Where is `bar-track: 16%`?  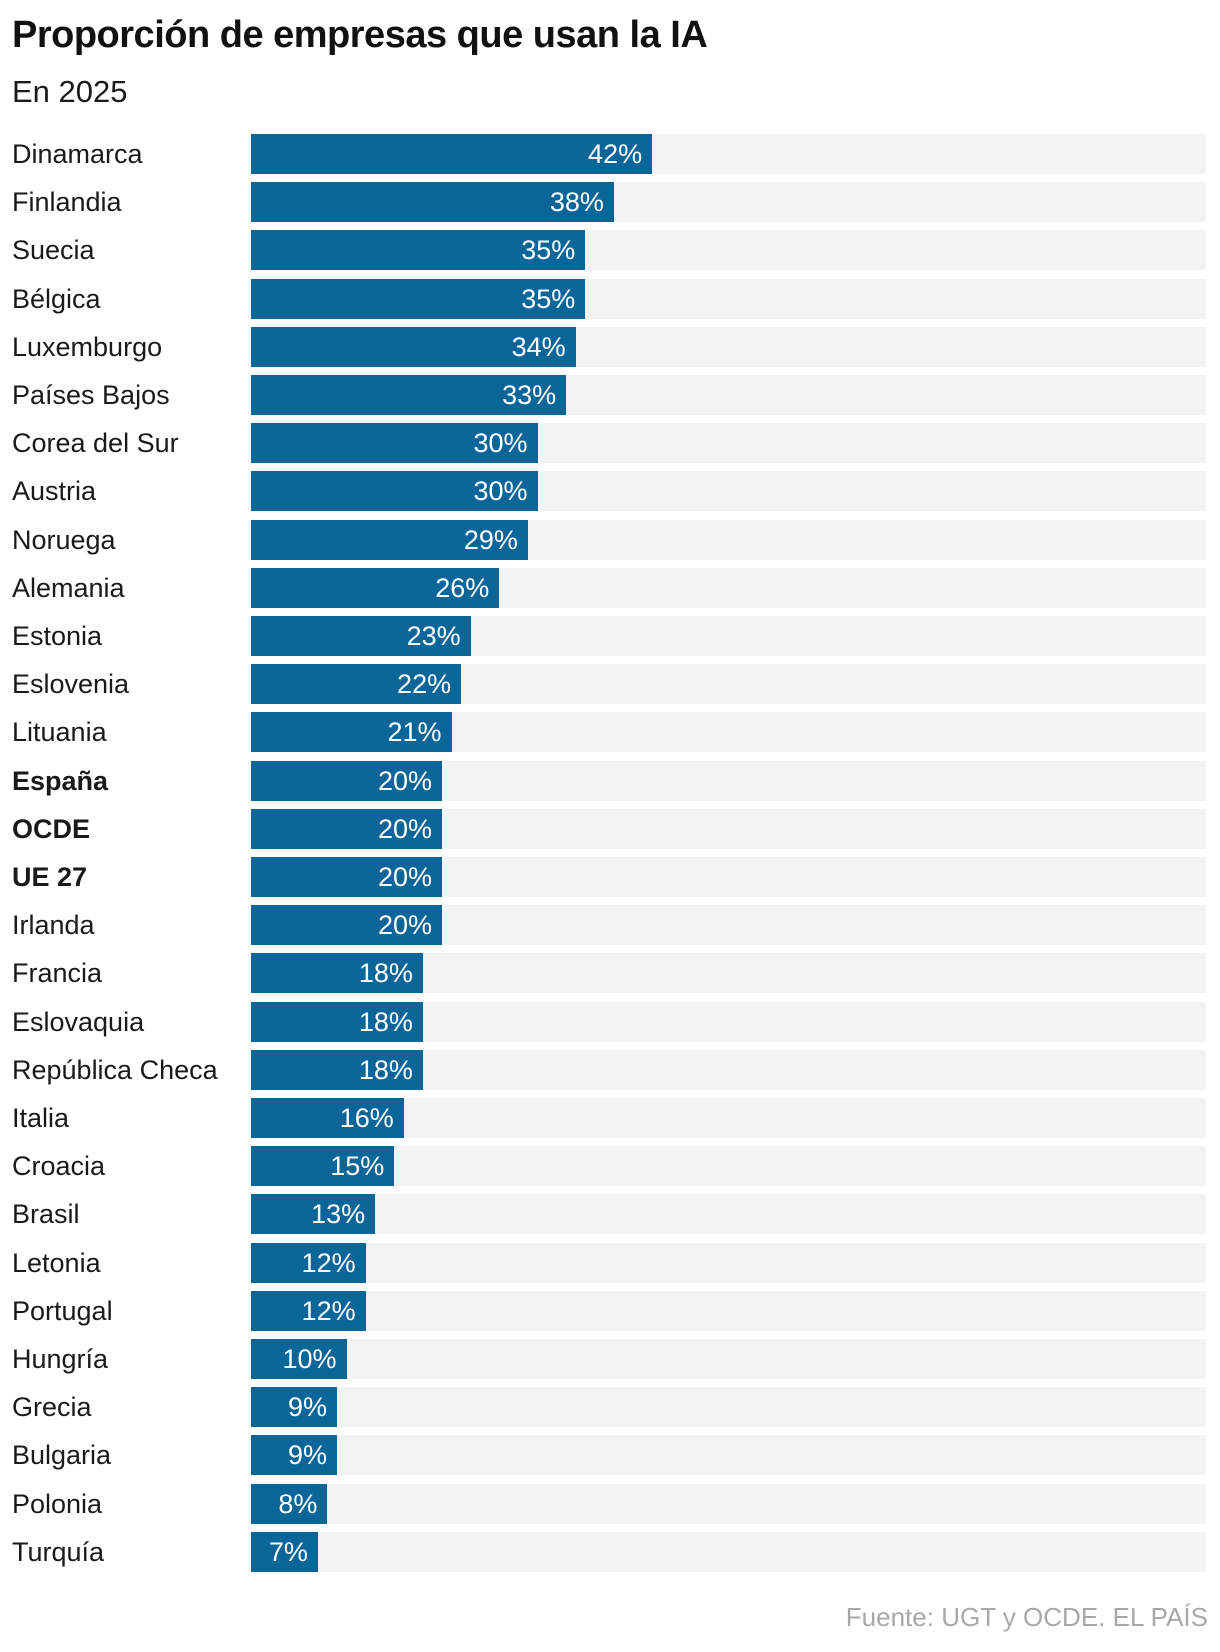
bar-track: 16% is located at coordinates (728, 1118).